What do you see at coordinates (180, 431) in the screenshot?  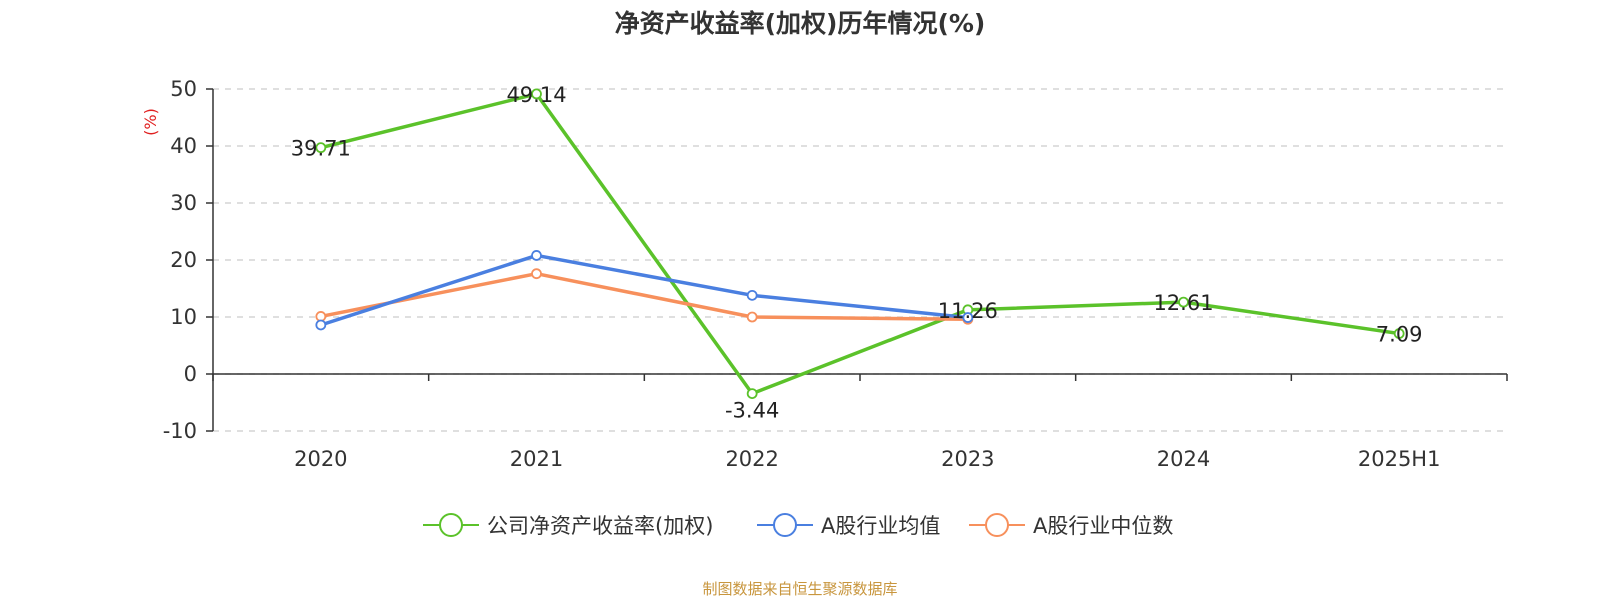 I see `y-tick-label: -10` at bounding box center [180, 431].